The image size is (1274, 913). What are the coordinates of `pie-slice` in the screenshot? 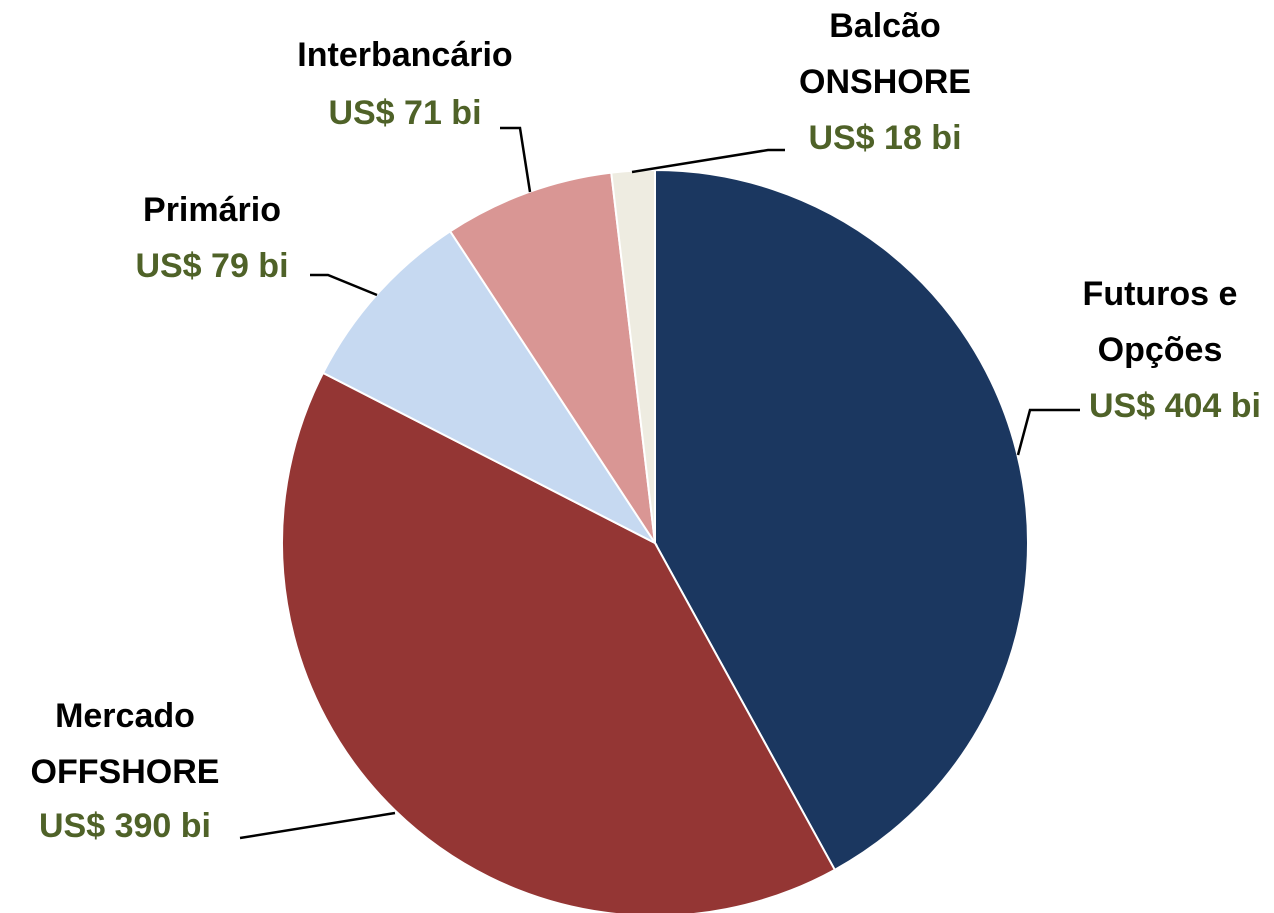 It's located at (552, 357).